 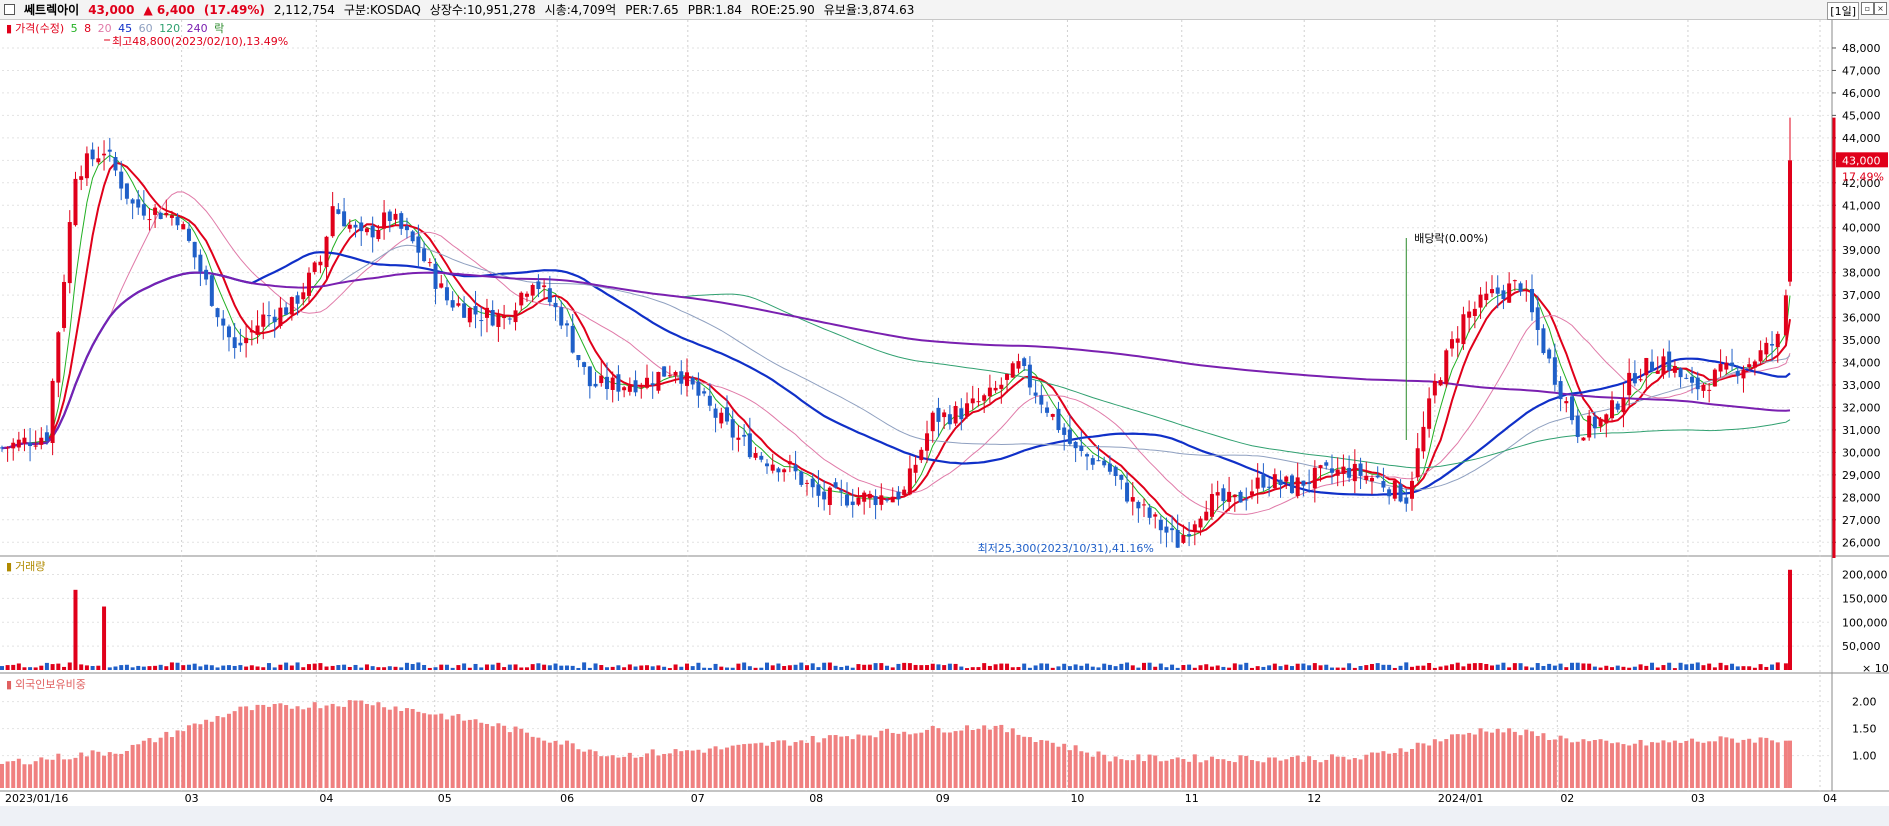 What do you see at coordinates (104, 28) in the screenshot?
I see `ma20-legend: 20` at bounding box center [104, 28].